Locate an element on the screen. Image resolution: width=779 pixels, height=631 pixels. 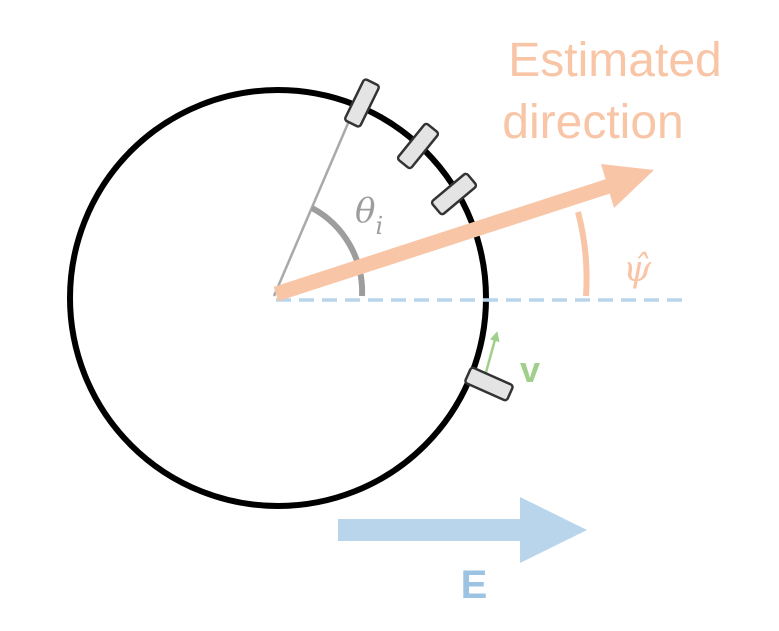
theta-label: θi is located at coordinates (369, 215).